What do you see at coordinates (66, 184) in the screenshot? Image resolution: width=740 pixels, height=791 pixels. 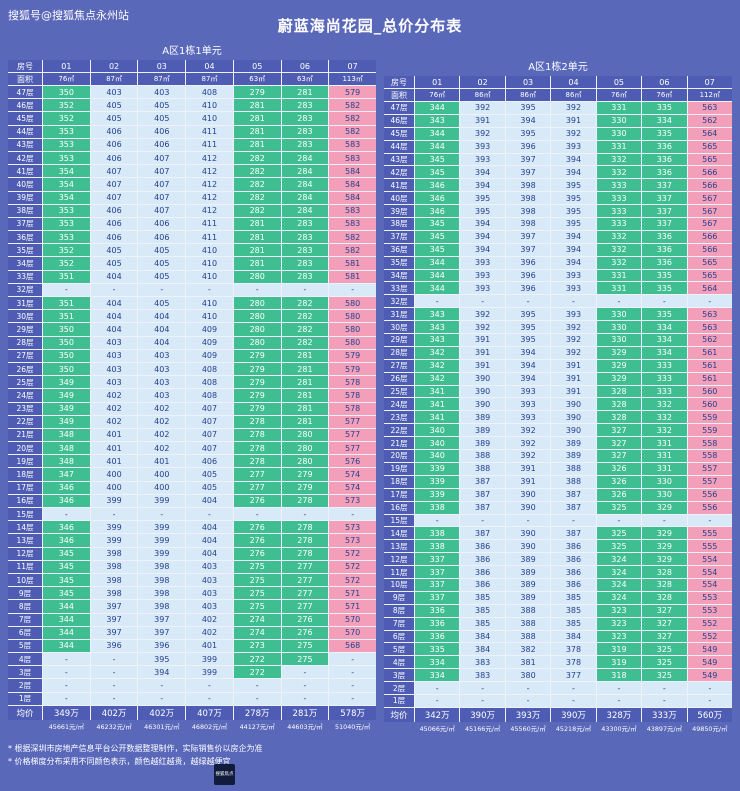 I see `price-cell: 354` at bounding box center [66, 184].